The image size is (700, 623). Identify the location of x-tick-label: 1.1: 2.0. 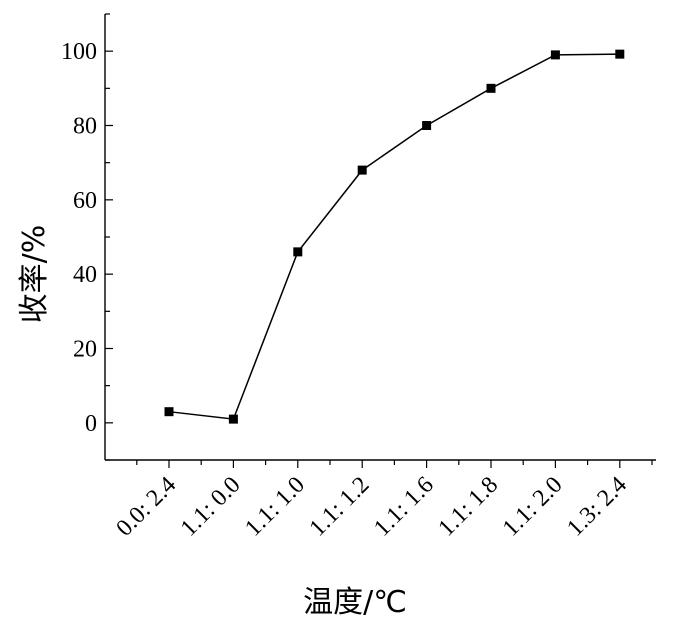
(533, 507).